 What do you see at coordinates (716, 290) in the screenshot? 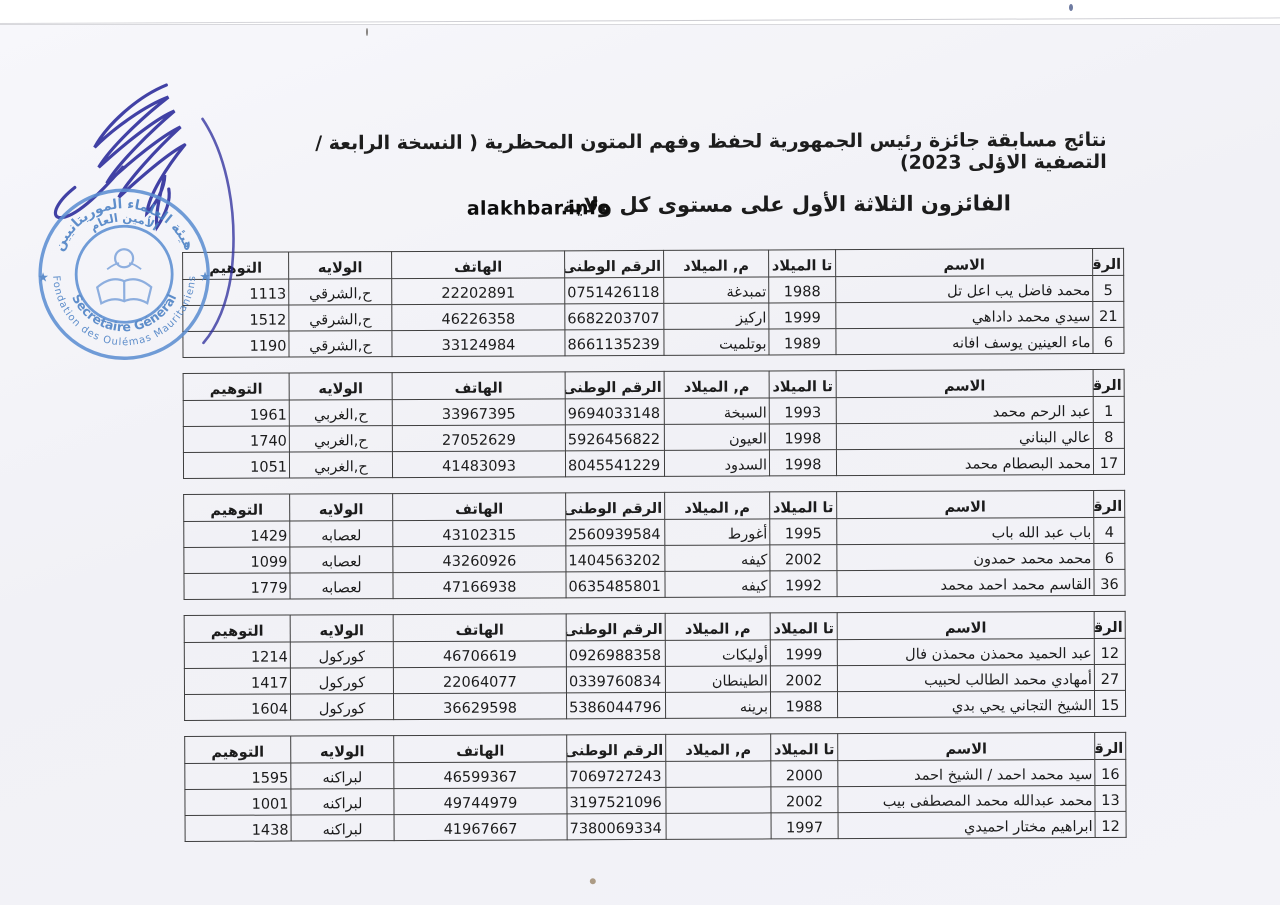
I see `cell-birth_place: تمبدغة` at bounding box center [716, 290].